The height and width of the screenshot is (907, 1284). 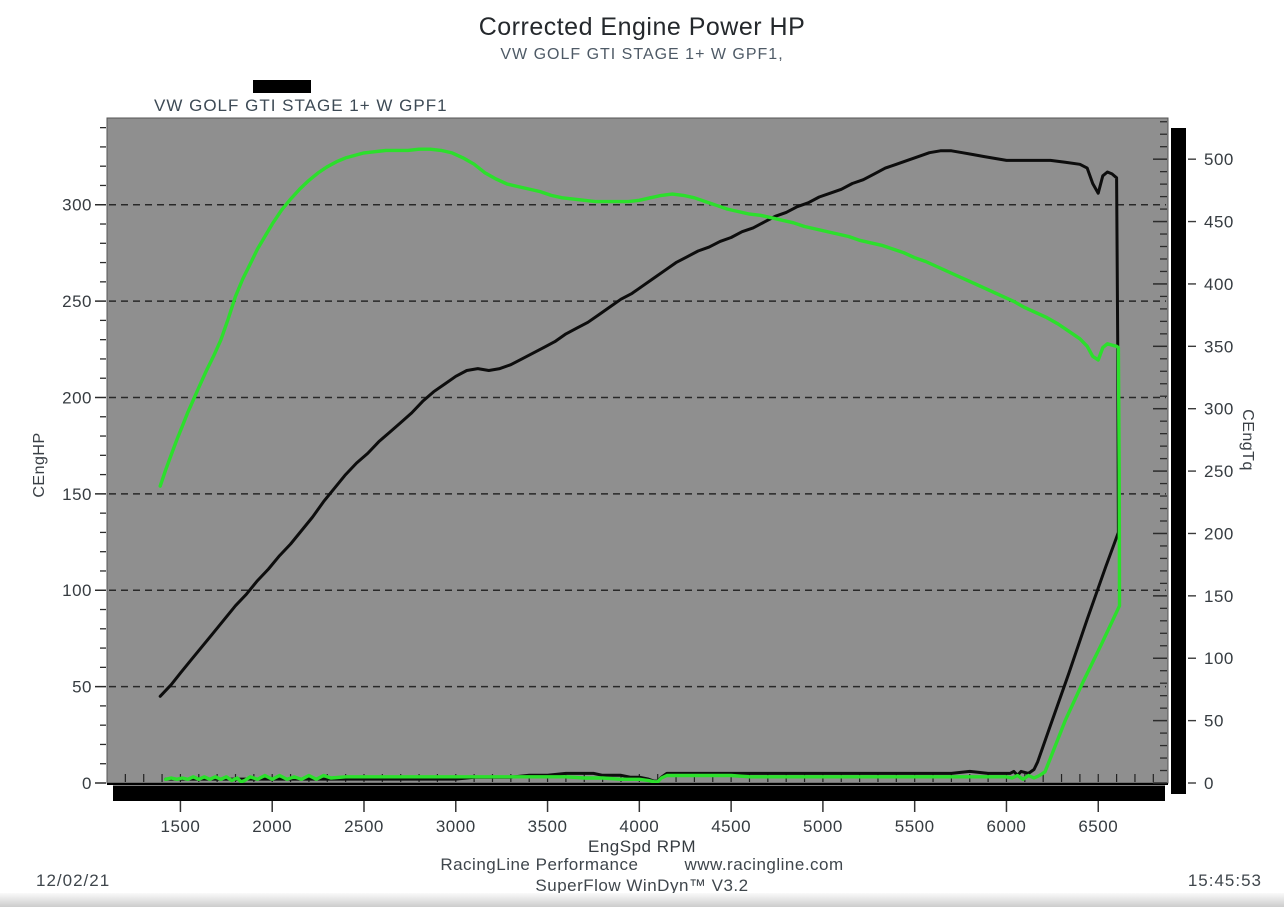 I want to click on y-tick-label-right: 350, so click(x=1219, y=346).